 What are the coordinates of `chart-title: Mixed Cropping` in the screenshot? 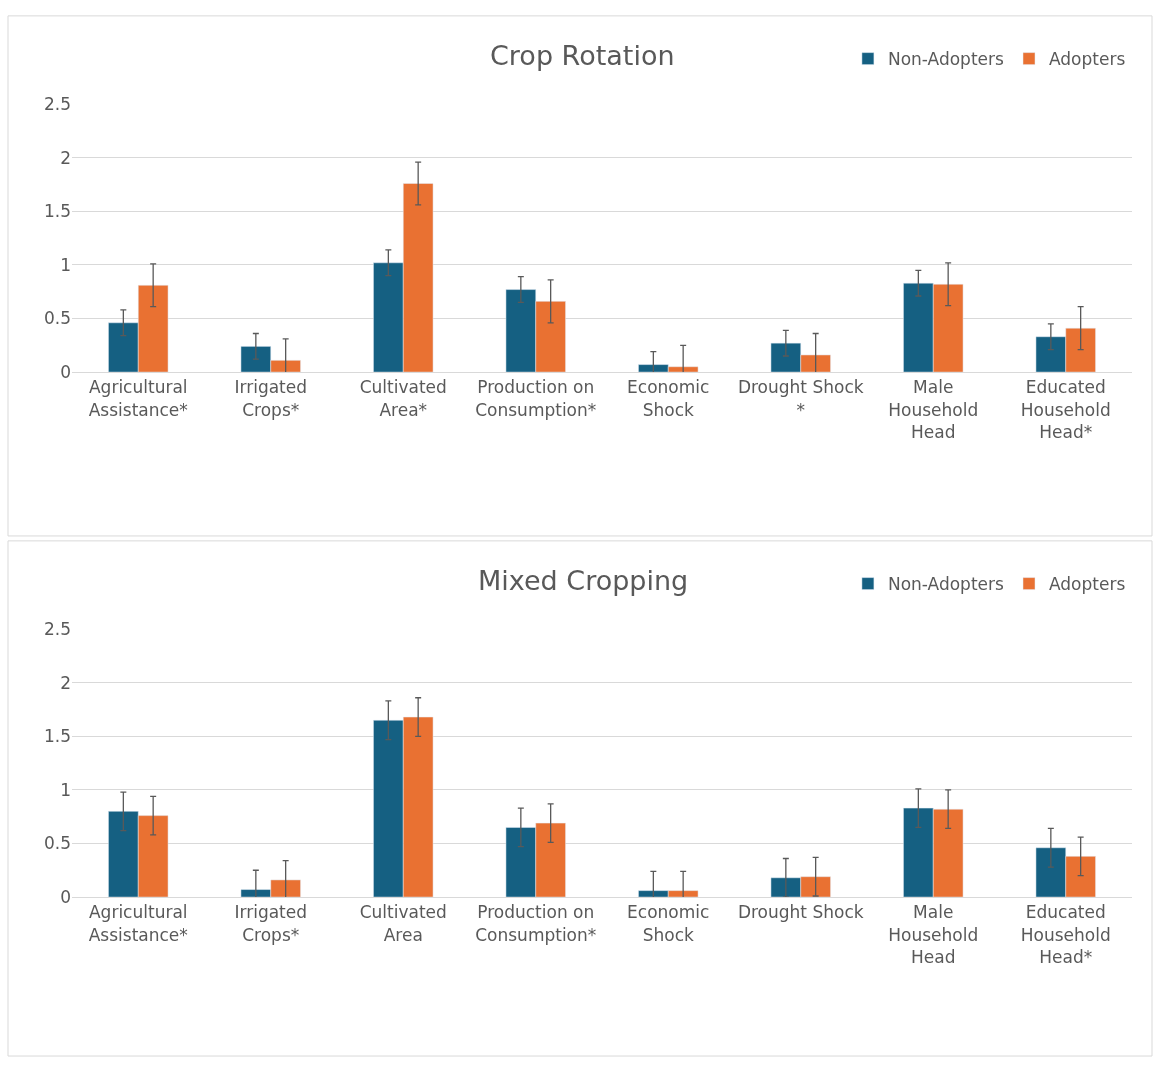 It's located at (583, 580).